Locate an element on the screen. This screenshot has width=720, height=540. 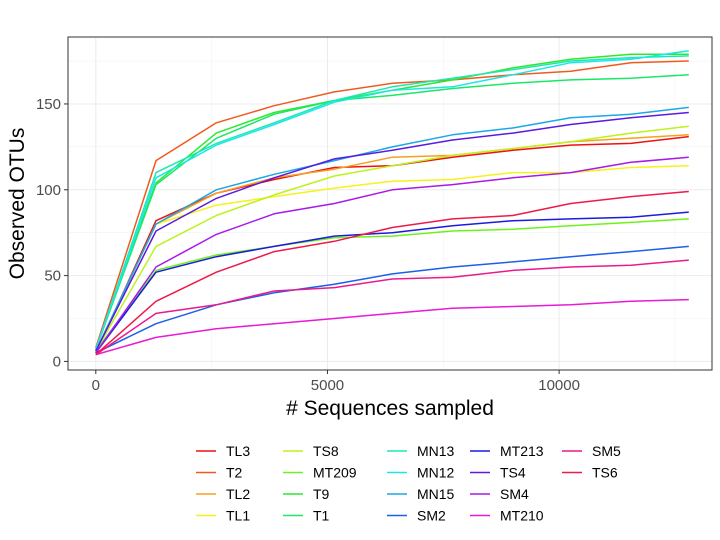
y-axis-title: Observed OTUs is located at coordinates (17, 204).